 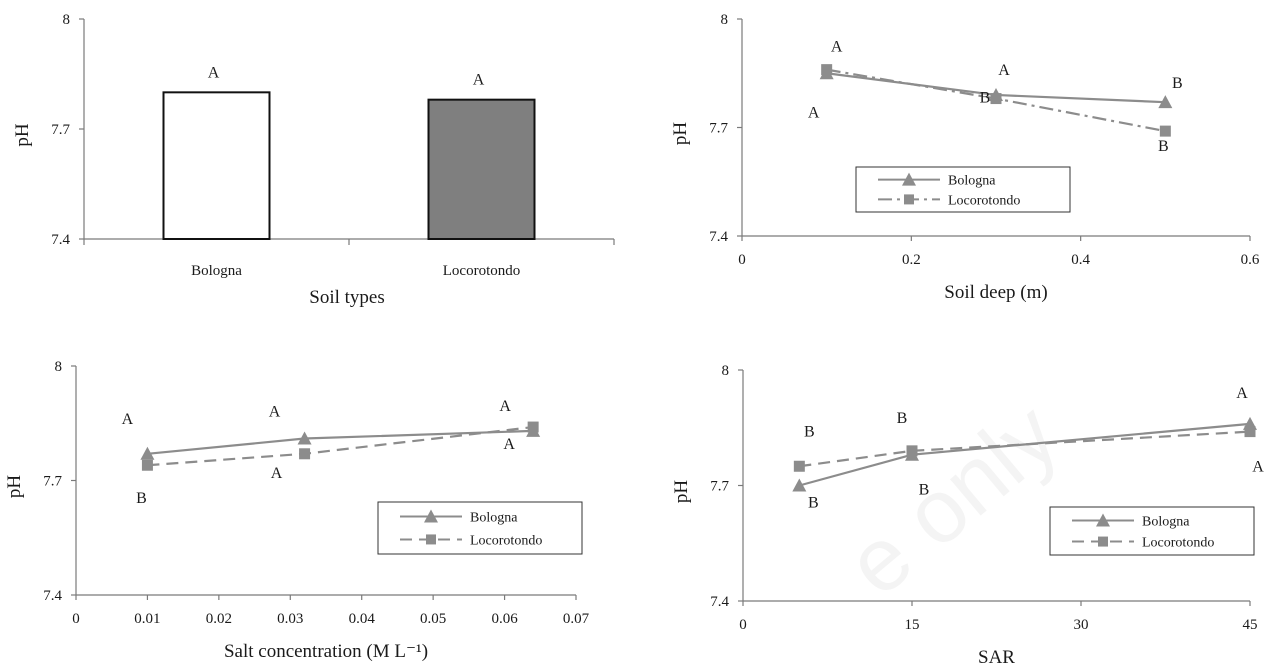 I want to click on x-axis-title: Salt concentration (M L⁻¹), so click(x=326, y=651).